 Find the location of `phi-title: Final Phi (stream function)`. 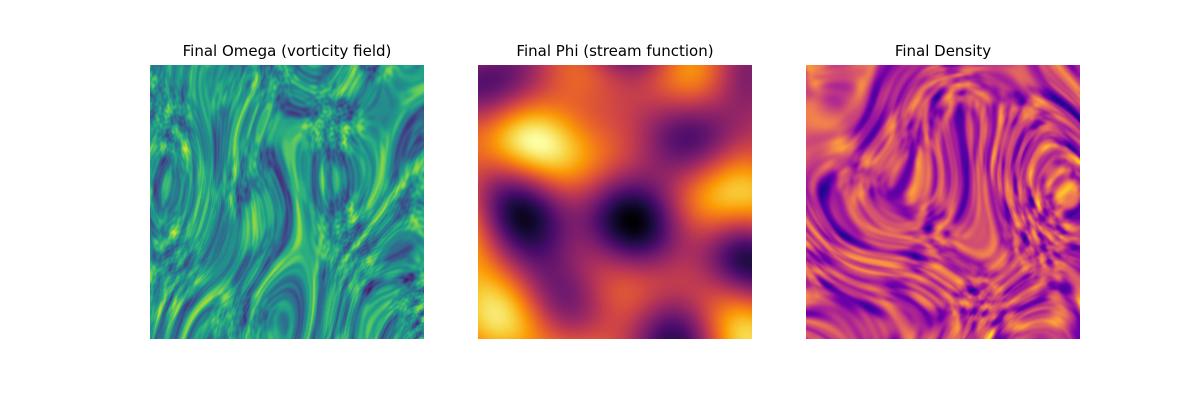

phi-title: Final Phi (stream function) is located at coordinates (615, 51).